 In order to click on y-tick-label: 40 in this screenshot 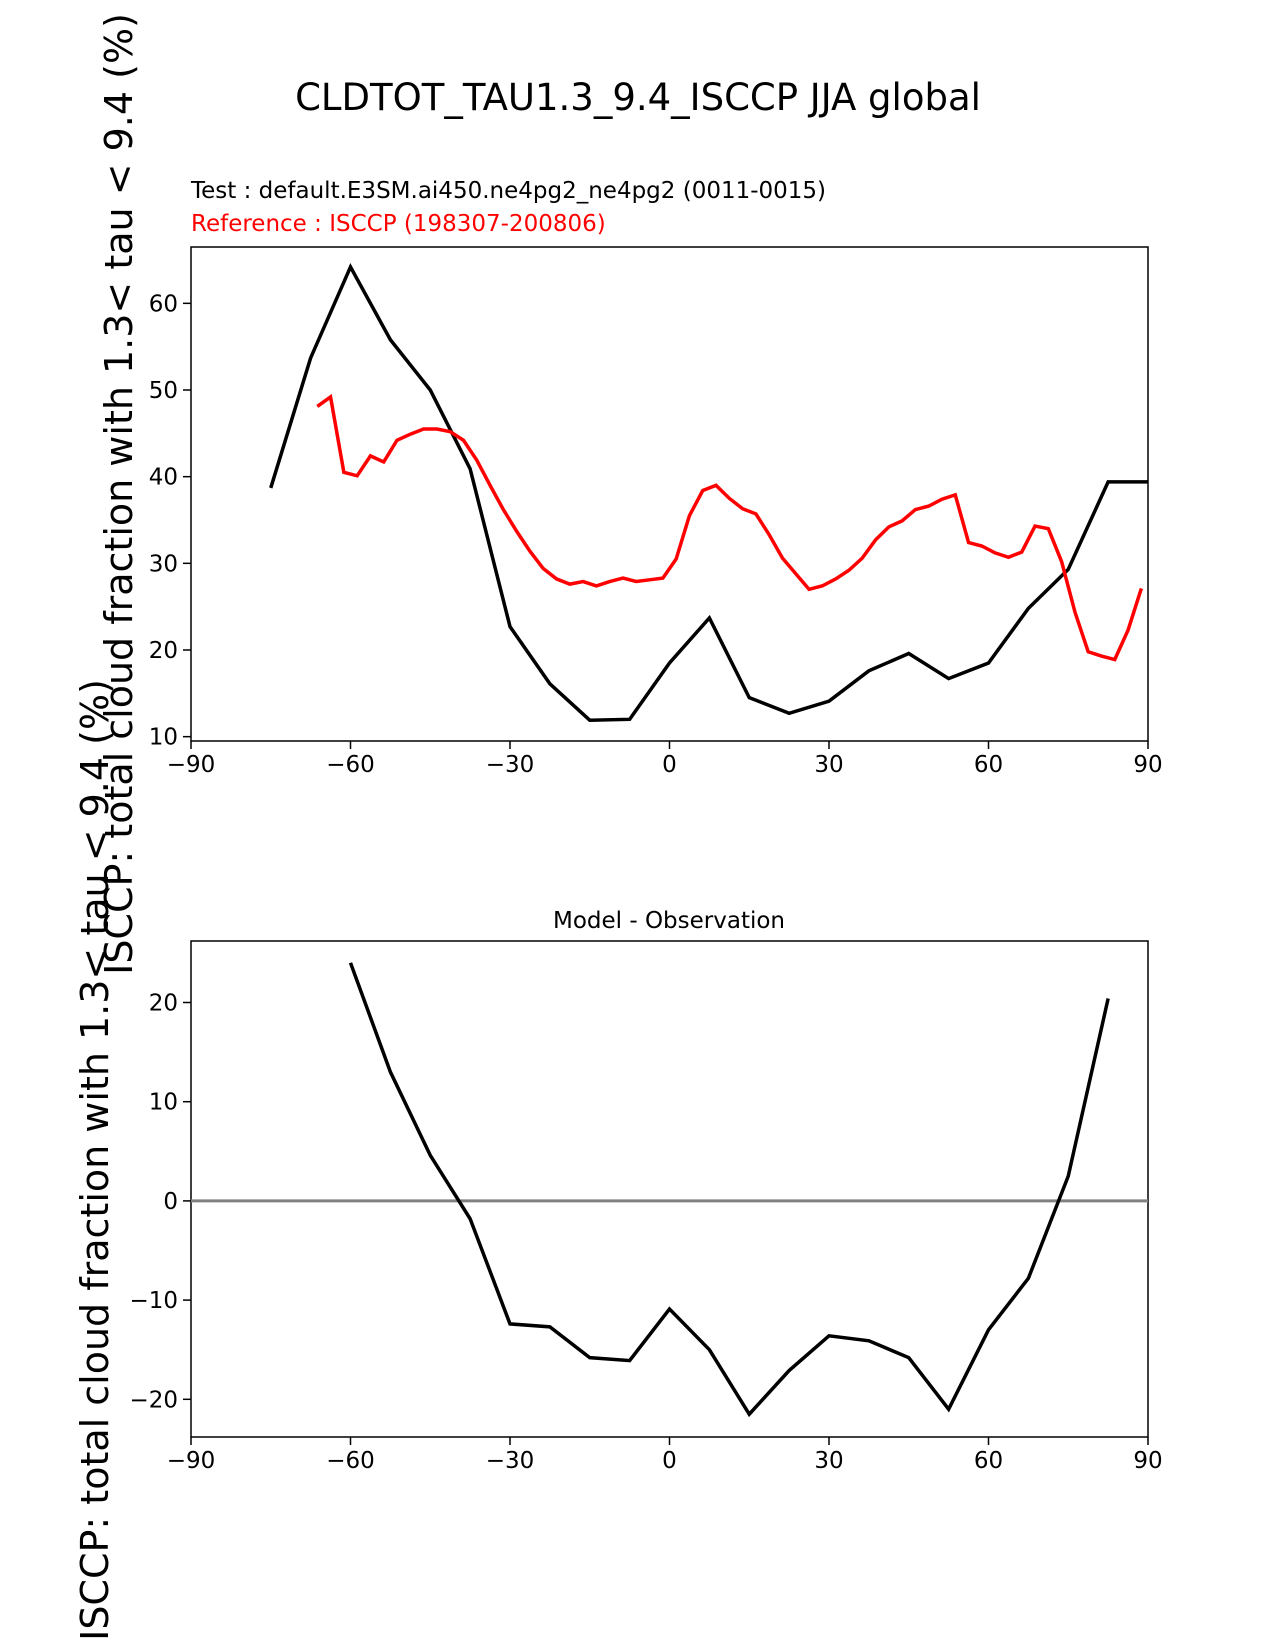, I will do `click(163, 478)`.